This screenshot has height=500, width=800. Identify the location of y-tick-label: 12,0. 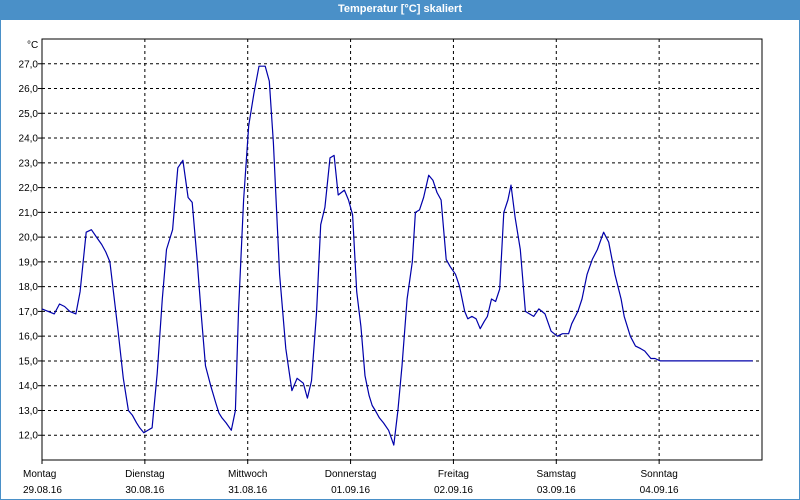
(29, 436).